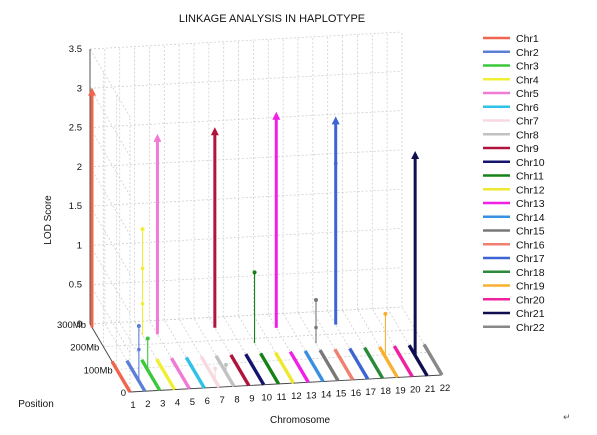 This screenshot has height=435, width=597. What do you see at coordinates (177, 403) in the screenshot?
I see `x-tick-label: 4` at bounding box center [177, 403].